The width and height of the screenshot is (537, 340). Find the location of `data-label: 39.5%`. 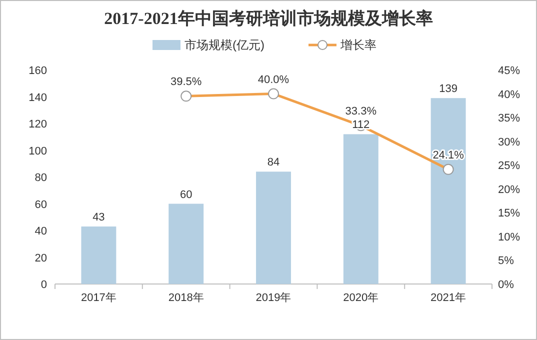

data-label: 39.5% is located at coordinates (186, 82).